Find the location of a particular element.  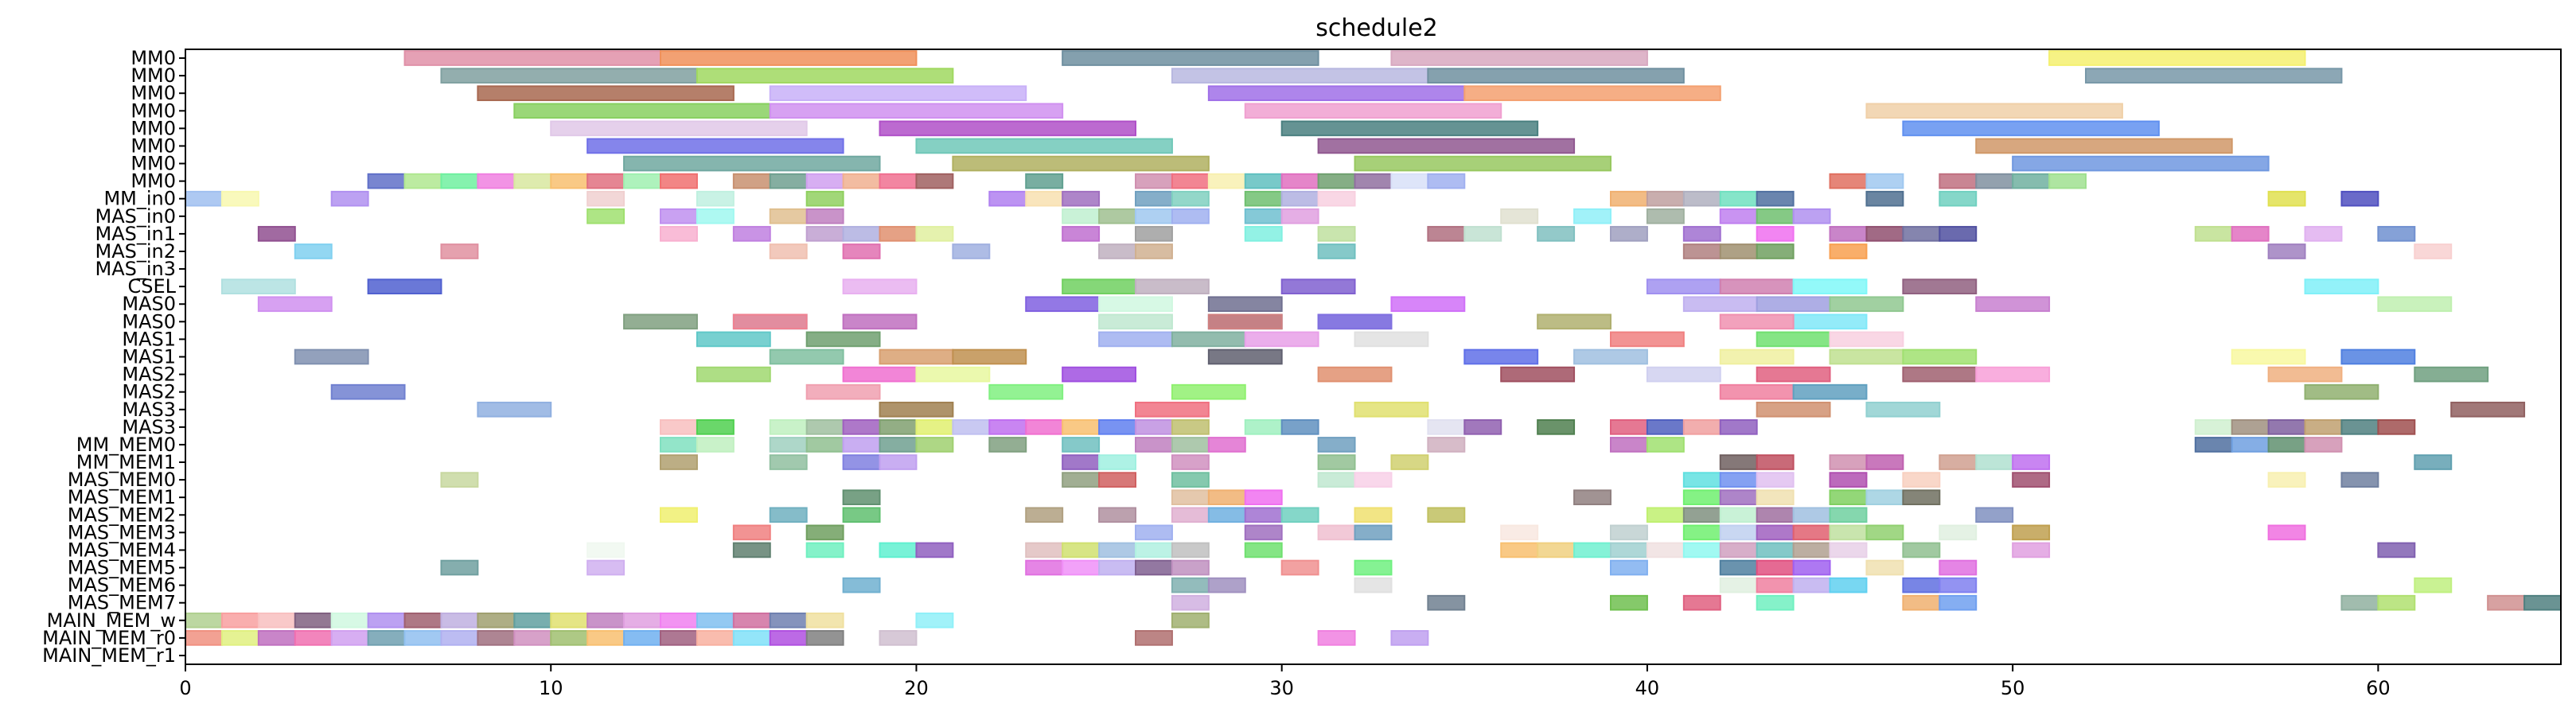

x-tick-label: 0 is located at coordinates (185, 688).